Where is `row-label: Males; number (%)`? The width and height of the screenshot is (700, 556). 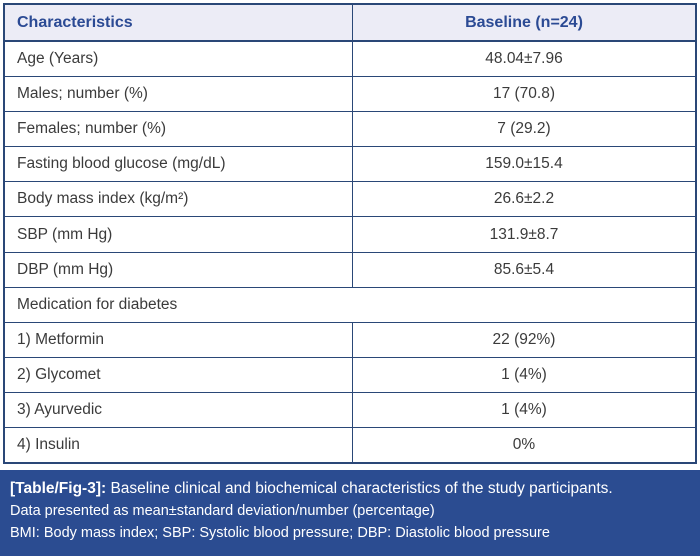
row-label: Males; number (%) is located at coordinates (82, 94).